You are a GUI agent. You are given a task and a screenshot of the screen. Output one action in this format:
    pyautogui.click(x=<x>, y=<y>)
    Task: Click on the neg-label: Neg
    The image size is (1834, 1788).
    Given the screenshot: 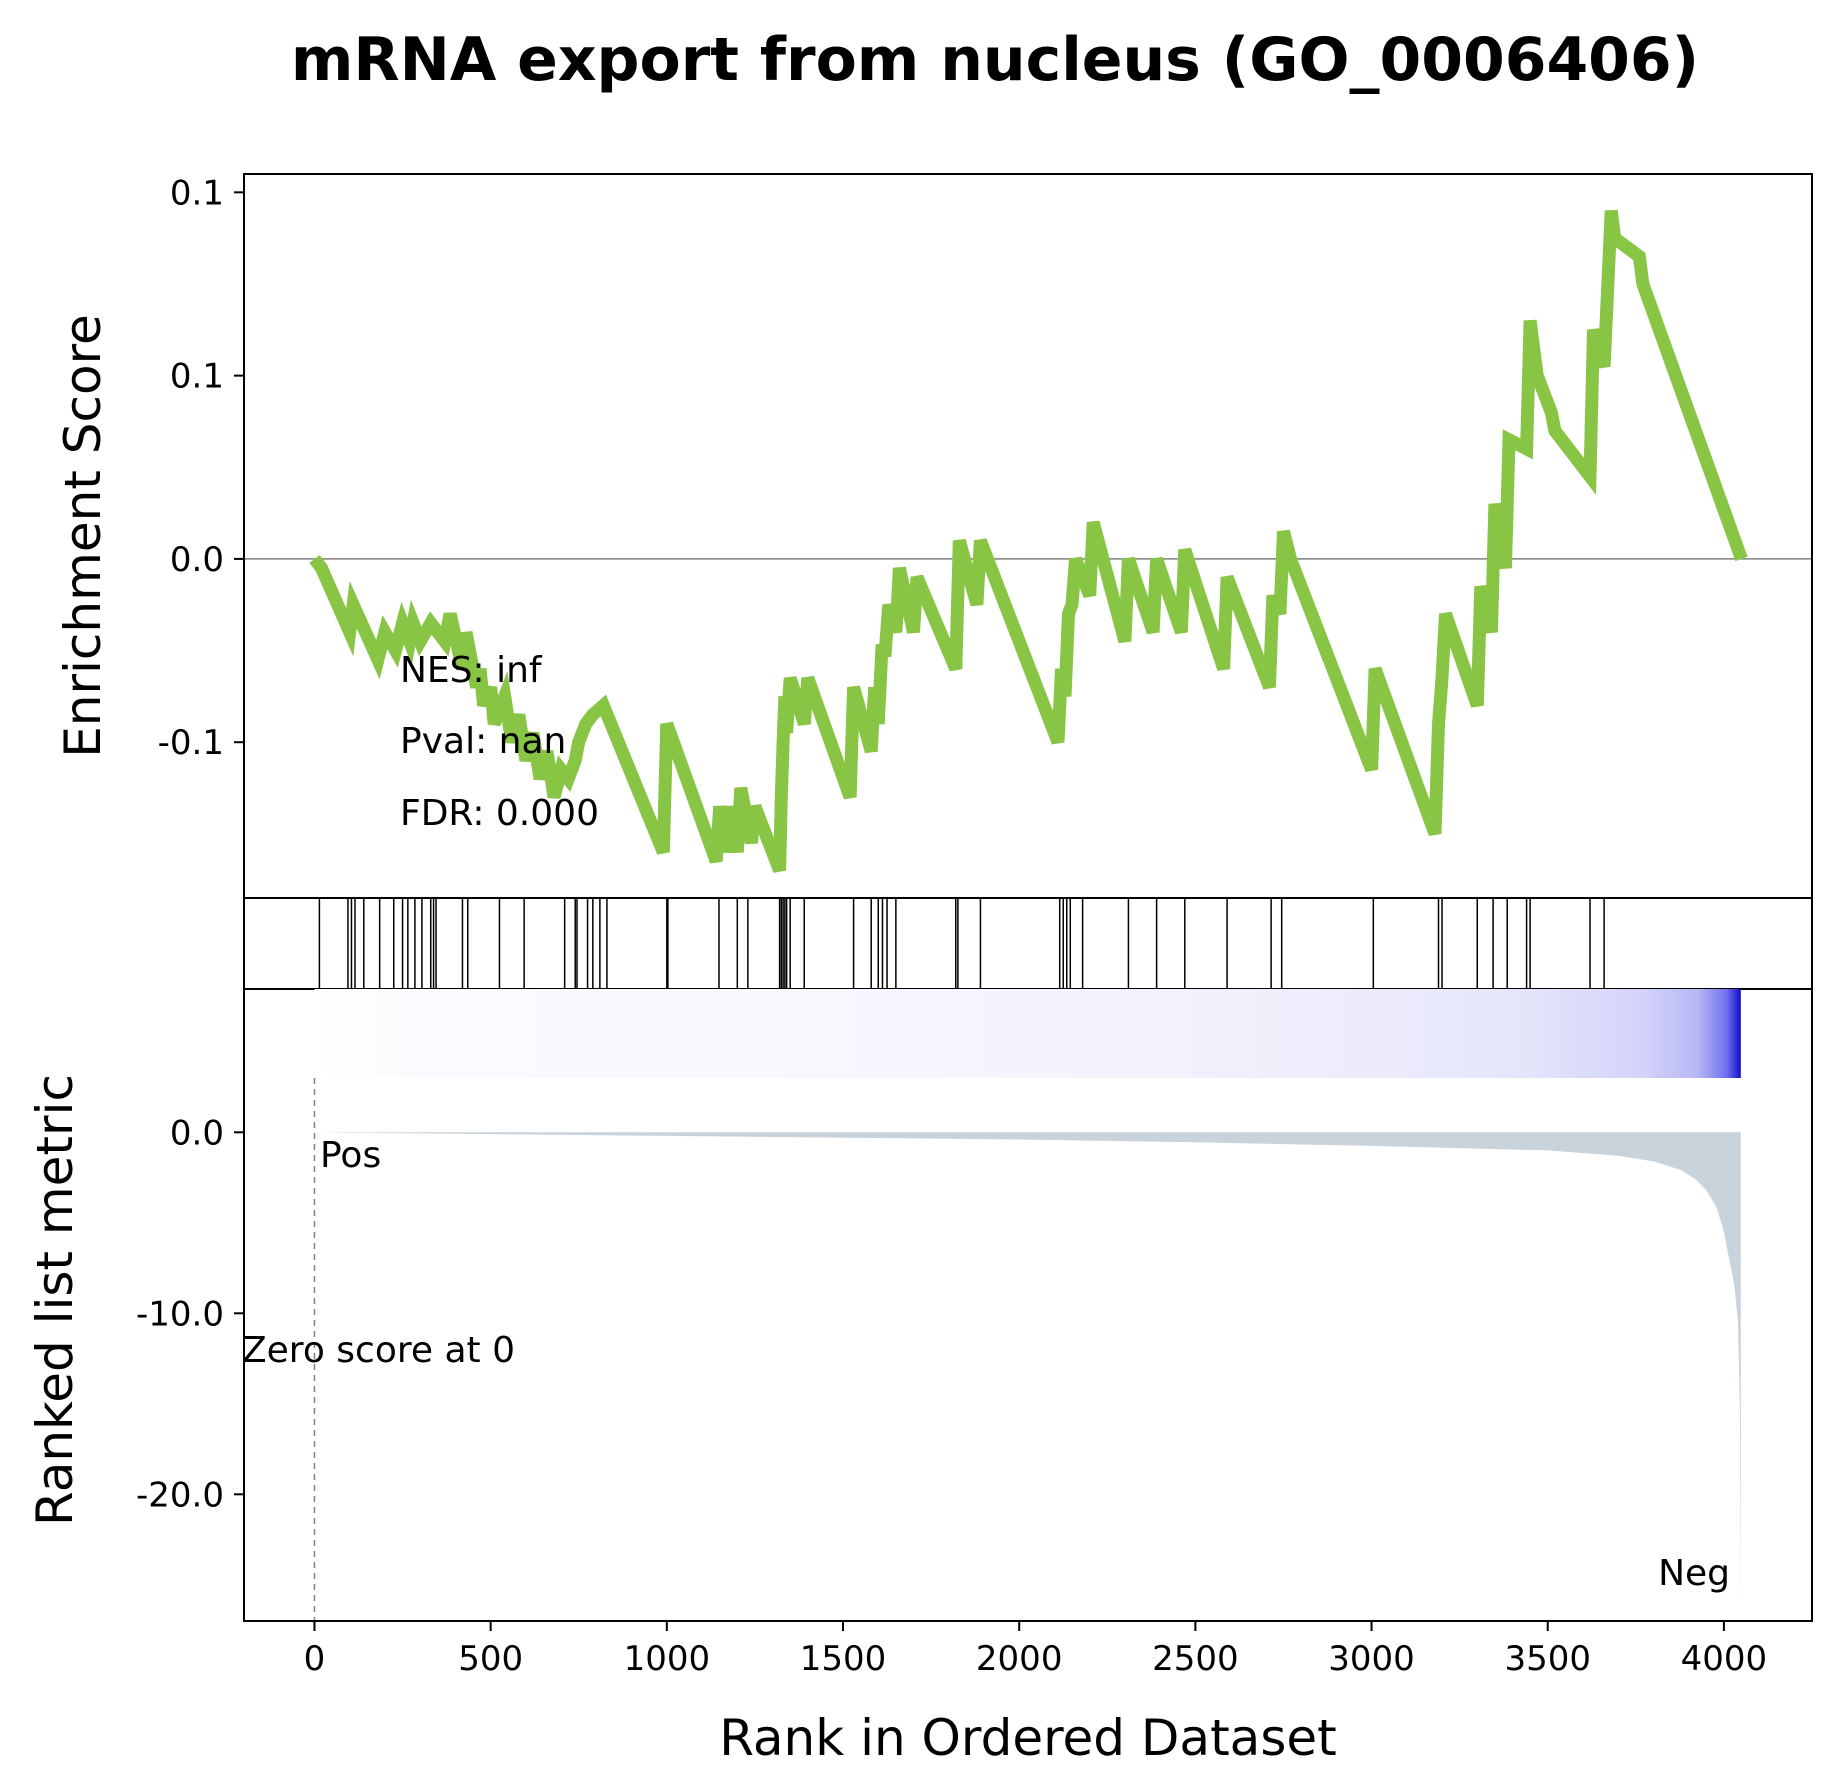 What is the action you would take?
    pyautogui.click(x=1694, y=1573)
    